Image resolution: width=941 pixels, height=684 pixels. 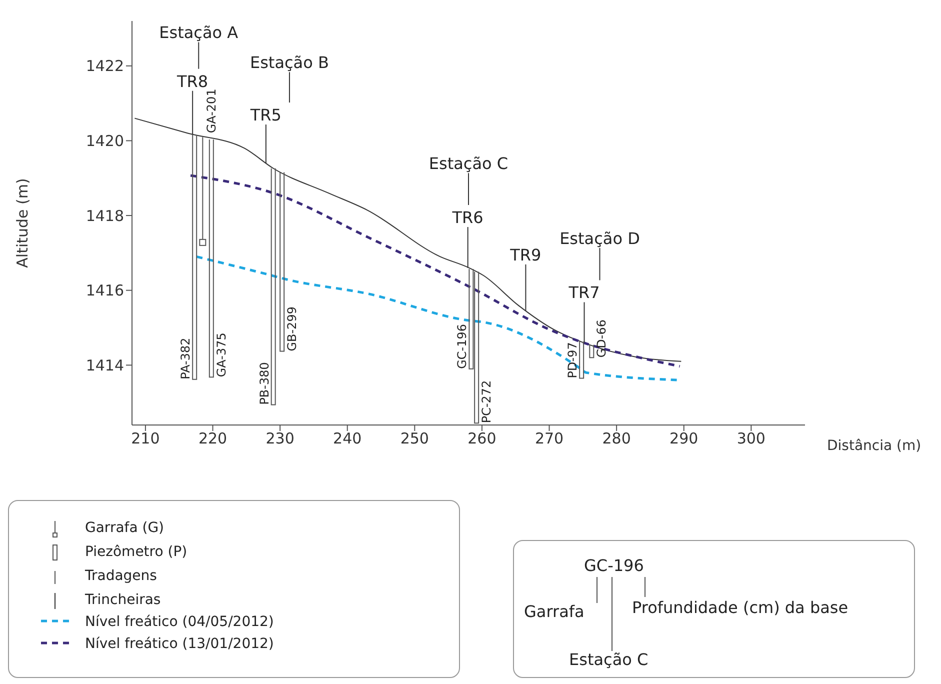 I want to click on x-tick-label: 250, so click(x=414, y=439).